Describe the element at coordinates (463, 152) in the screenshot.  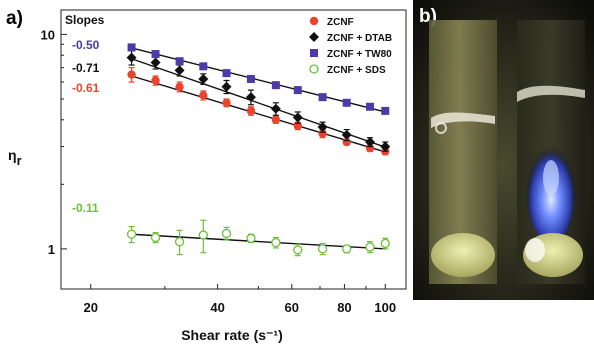
I see `left-vial` at that location.